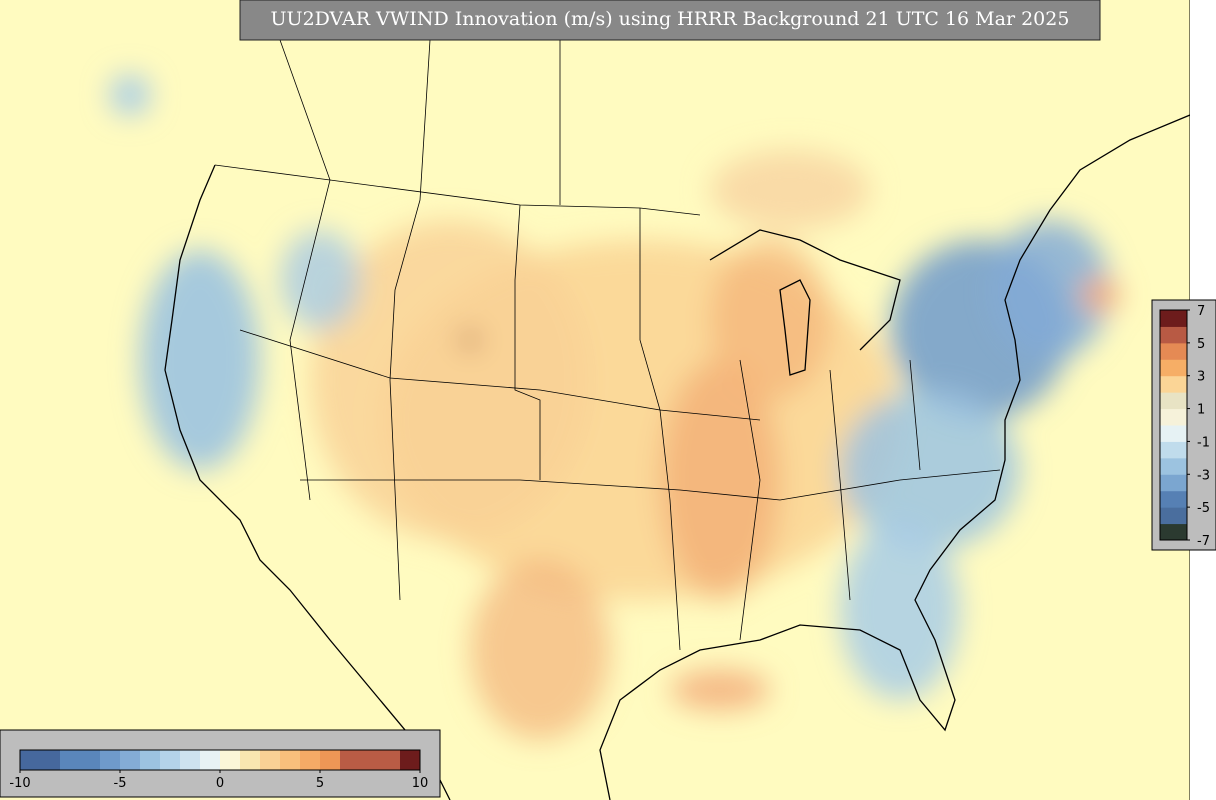 The height and width of the screenshot is (800, 1216). What do you see at coordinates (220, 783) in the screenshot?
I see `colorbar-tick-label: 0` at bounding box center [220, 783].